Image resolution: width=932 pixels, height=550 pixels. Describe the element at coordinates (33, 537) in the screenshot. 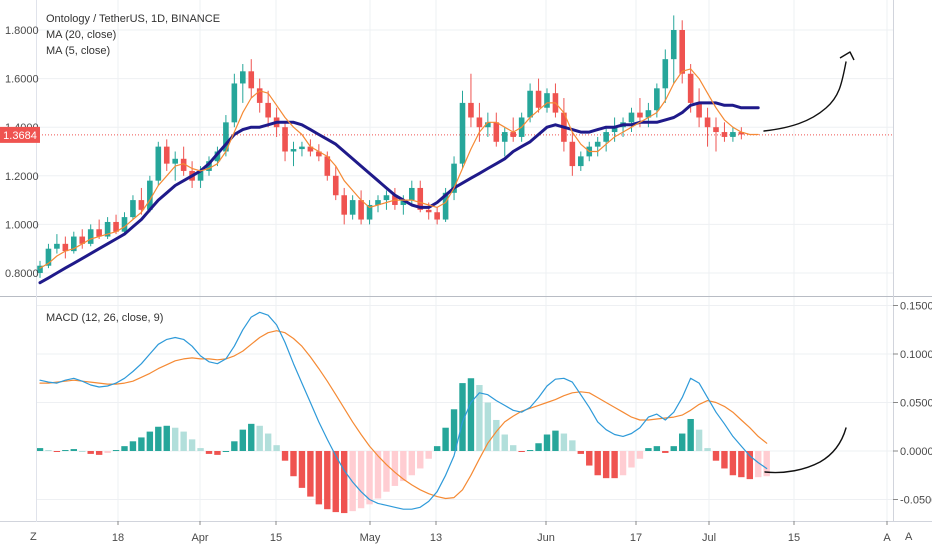

I see `timezone-icon: Z` at that location.